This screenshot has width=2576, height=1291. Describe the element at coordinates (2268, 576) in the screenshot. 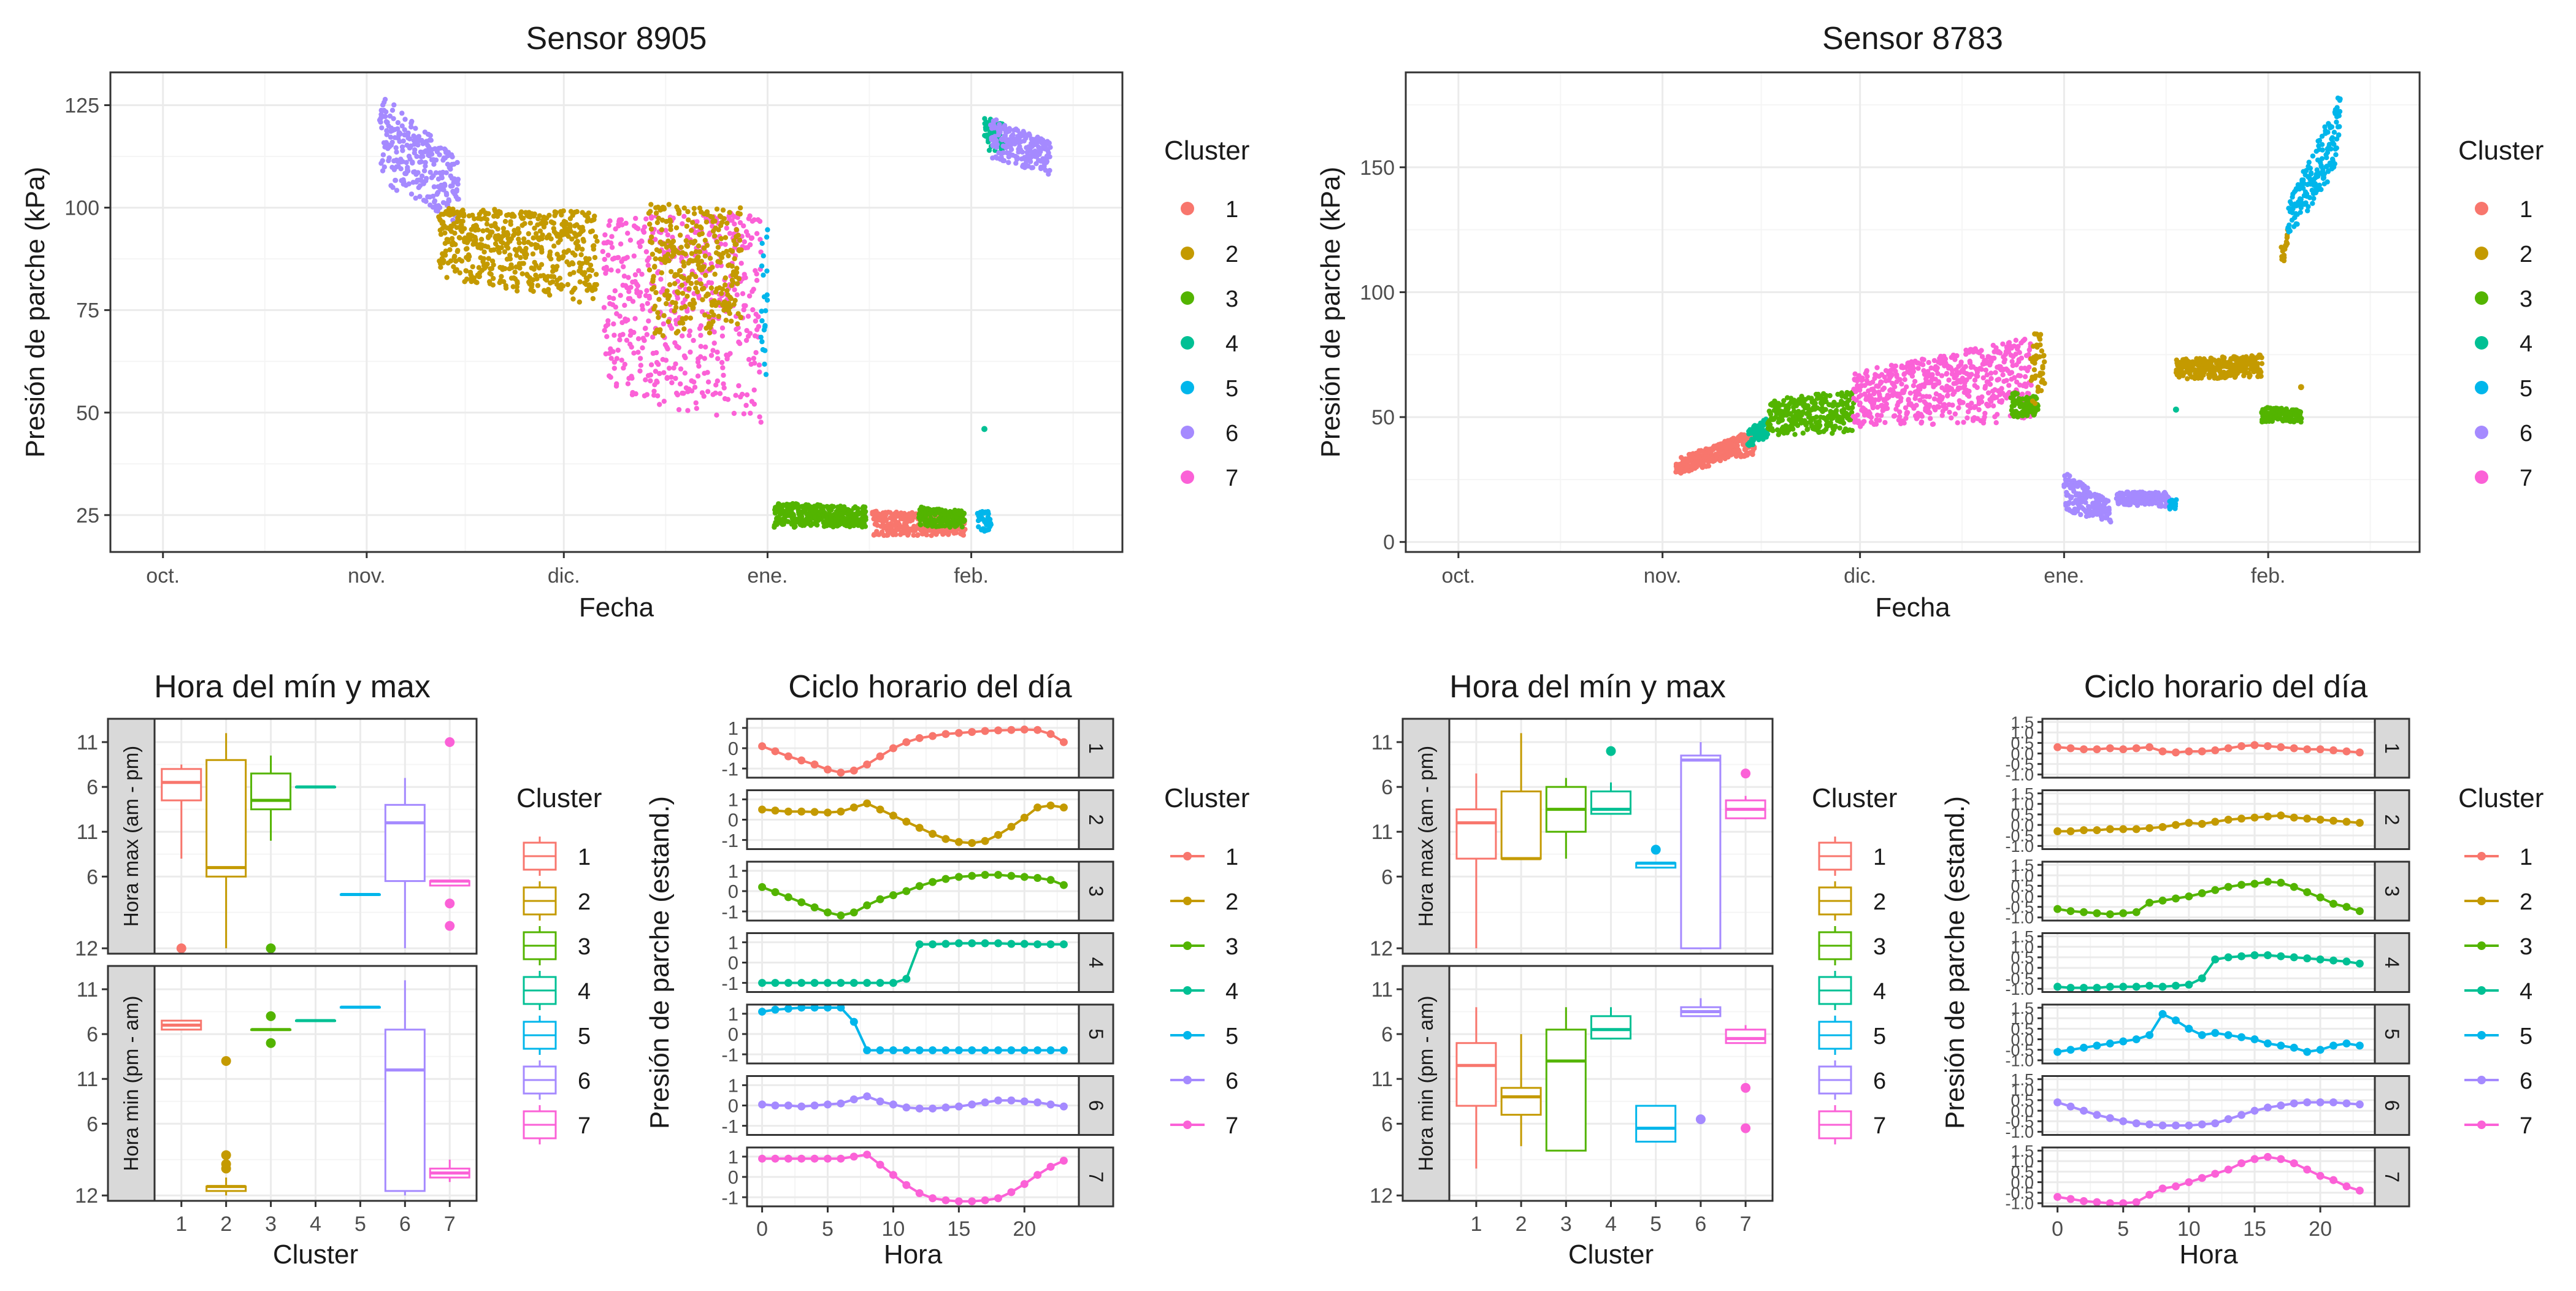

I see `x-tick-label: feb.` at that location.